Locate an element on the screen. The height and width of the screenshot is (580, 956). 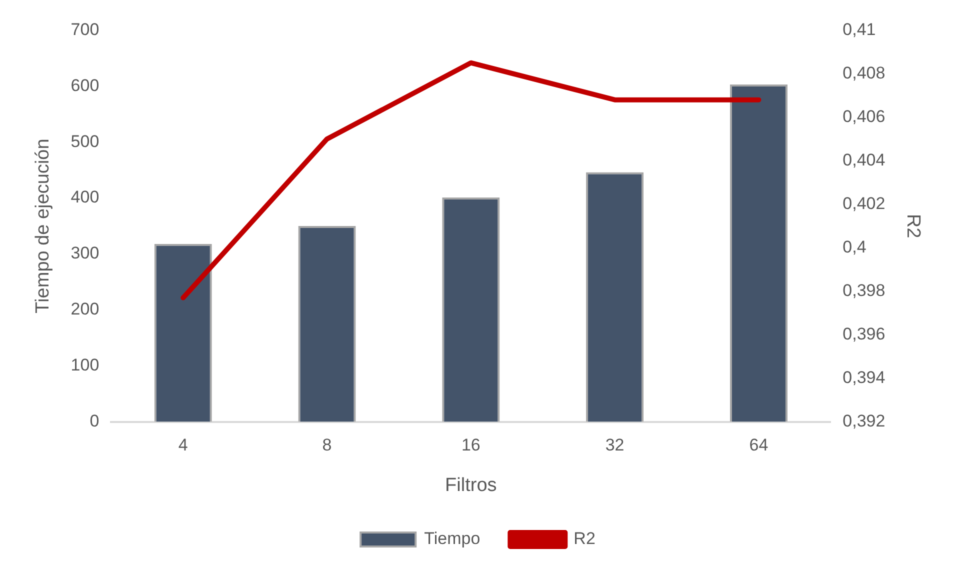
x-tick-label: 16 is located at coordinates (470, 445).